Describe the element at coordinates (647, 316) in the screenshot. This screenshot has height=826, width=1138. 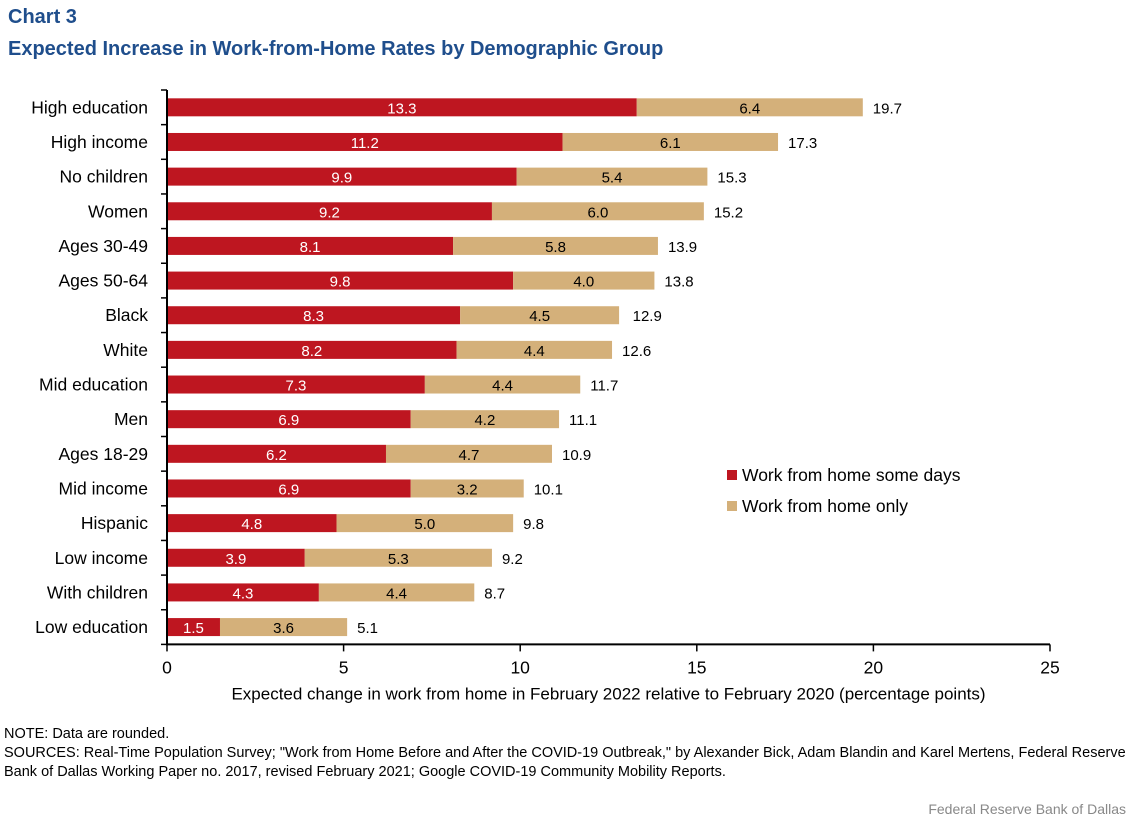
I see `total-label: 12.9` at that location.